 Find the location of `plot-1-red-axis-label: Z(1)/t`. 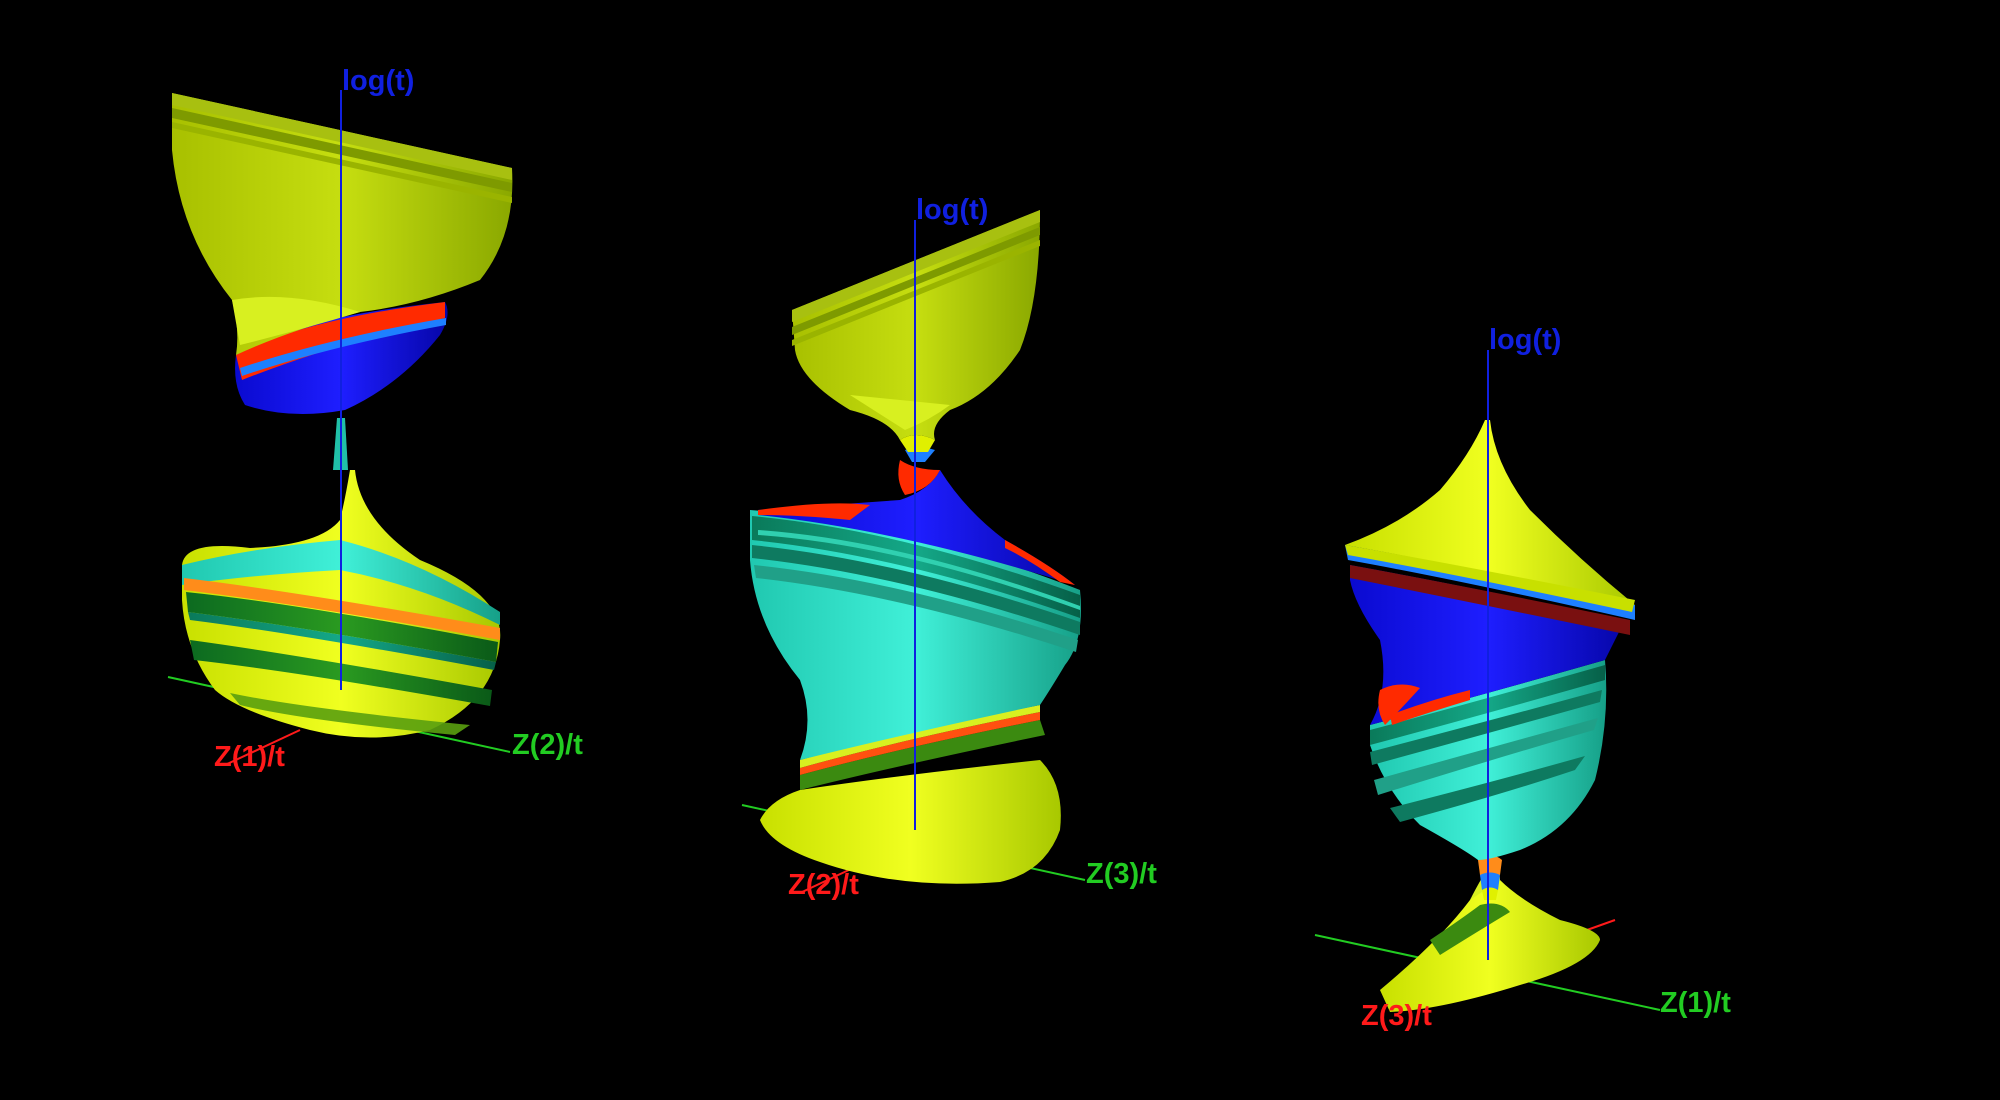

plot-1-red-axis-label: Z(1)/t is located at coordinates (249, 757).